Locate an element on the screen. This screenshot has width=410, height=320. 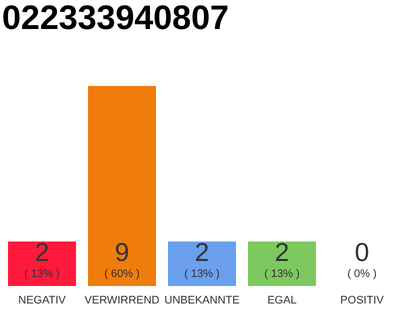
data-label: 9 is located at coordinates (122, 252).